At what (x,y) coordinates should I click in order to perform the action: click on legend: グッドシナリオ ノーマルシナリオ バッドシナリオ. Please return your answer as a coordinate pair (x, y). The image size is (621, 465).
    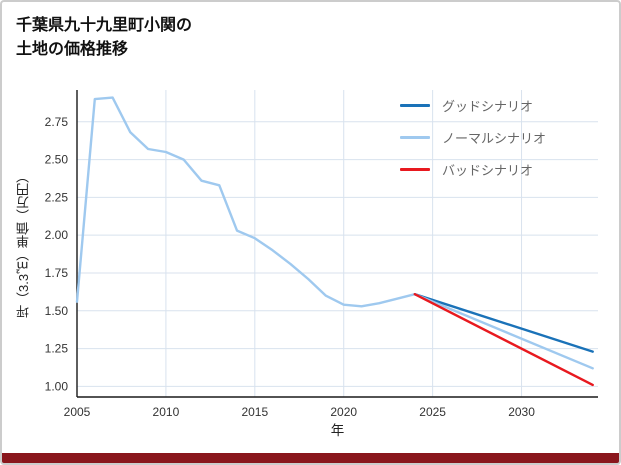
    Looking at the image, I should click on (473, 137).